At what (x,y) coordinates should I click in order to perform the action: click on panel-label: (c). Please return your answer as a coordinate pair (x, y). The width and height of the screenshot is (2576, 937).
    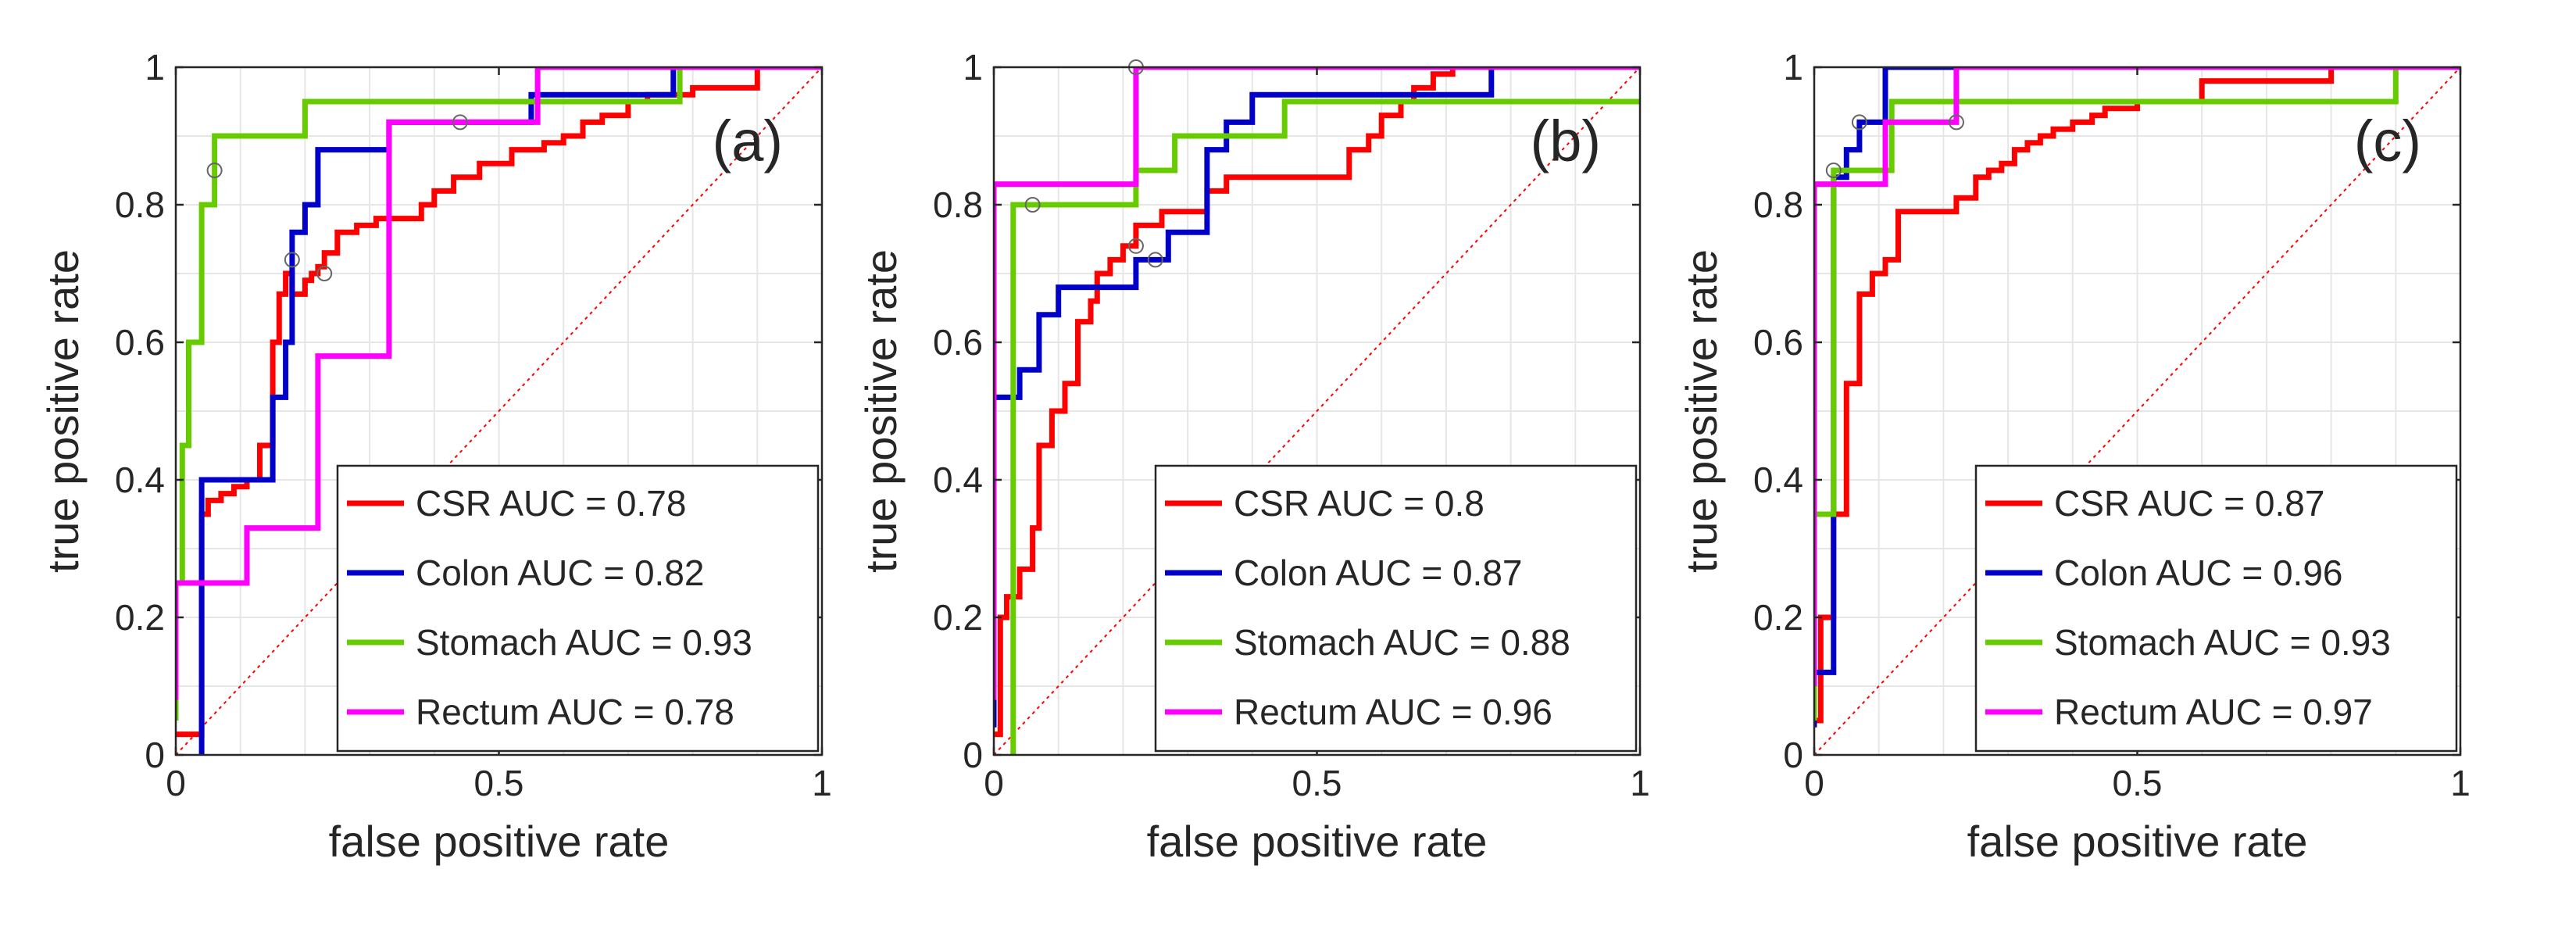
    Looking at the image, I should click on (2388, 141).